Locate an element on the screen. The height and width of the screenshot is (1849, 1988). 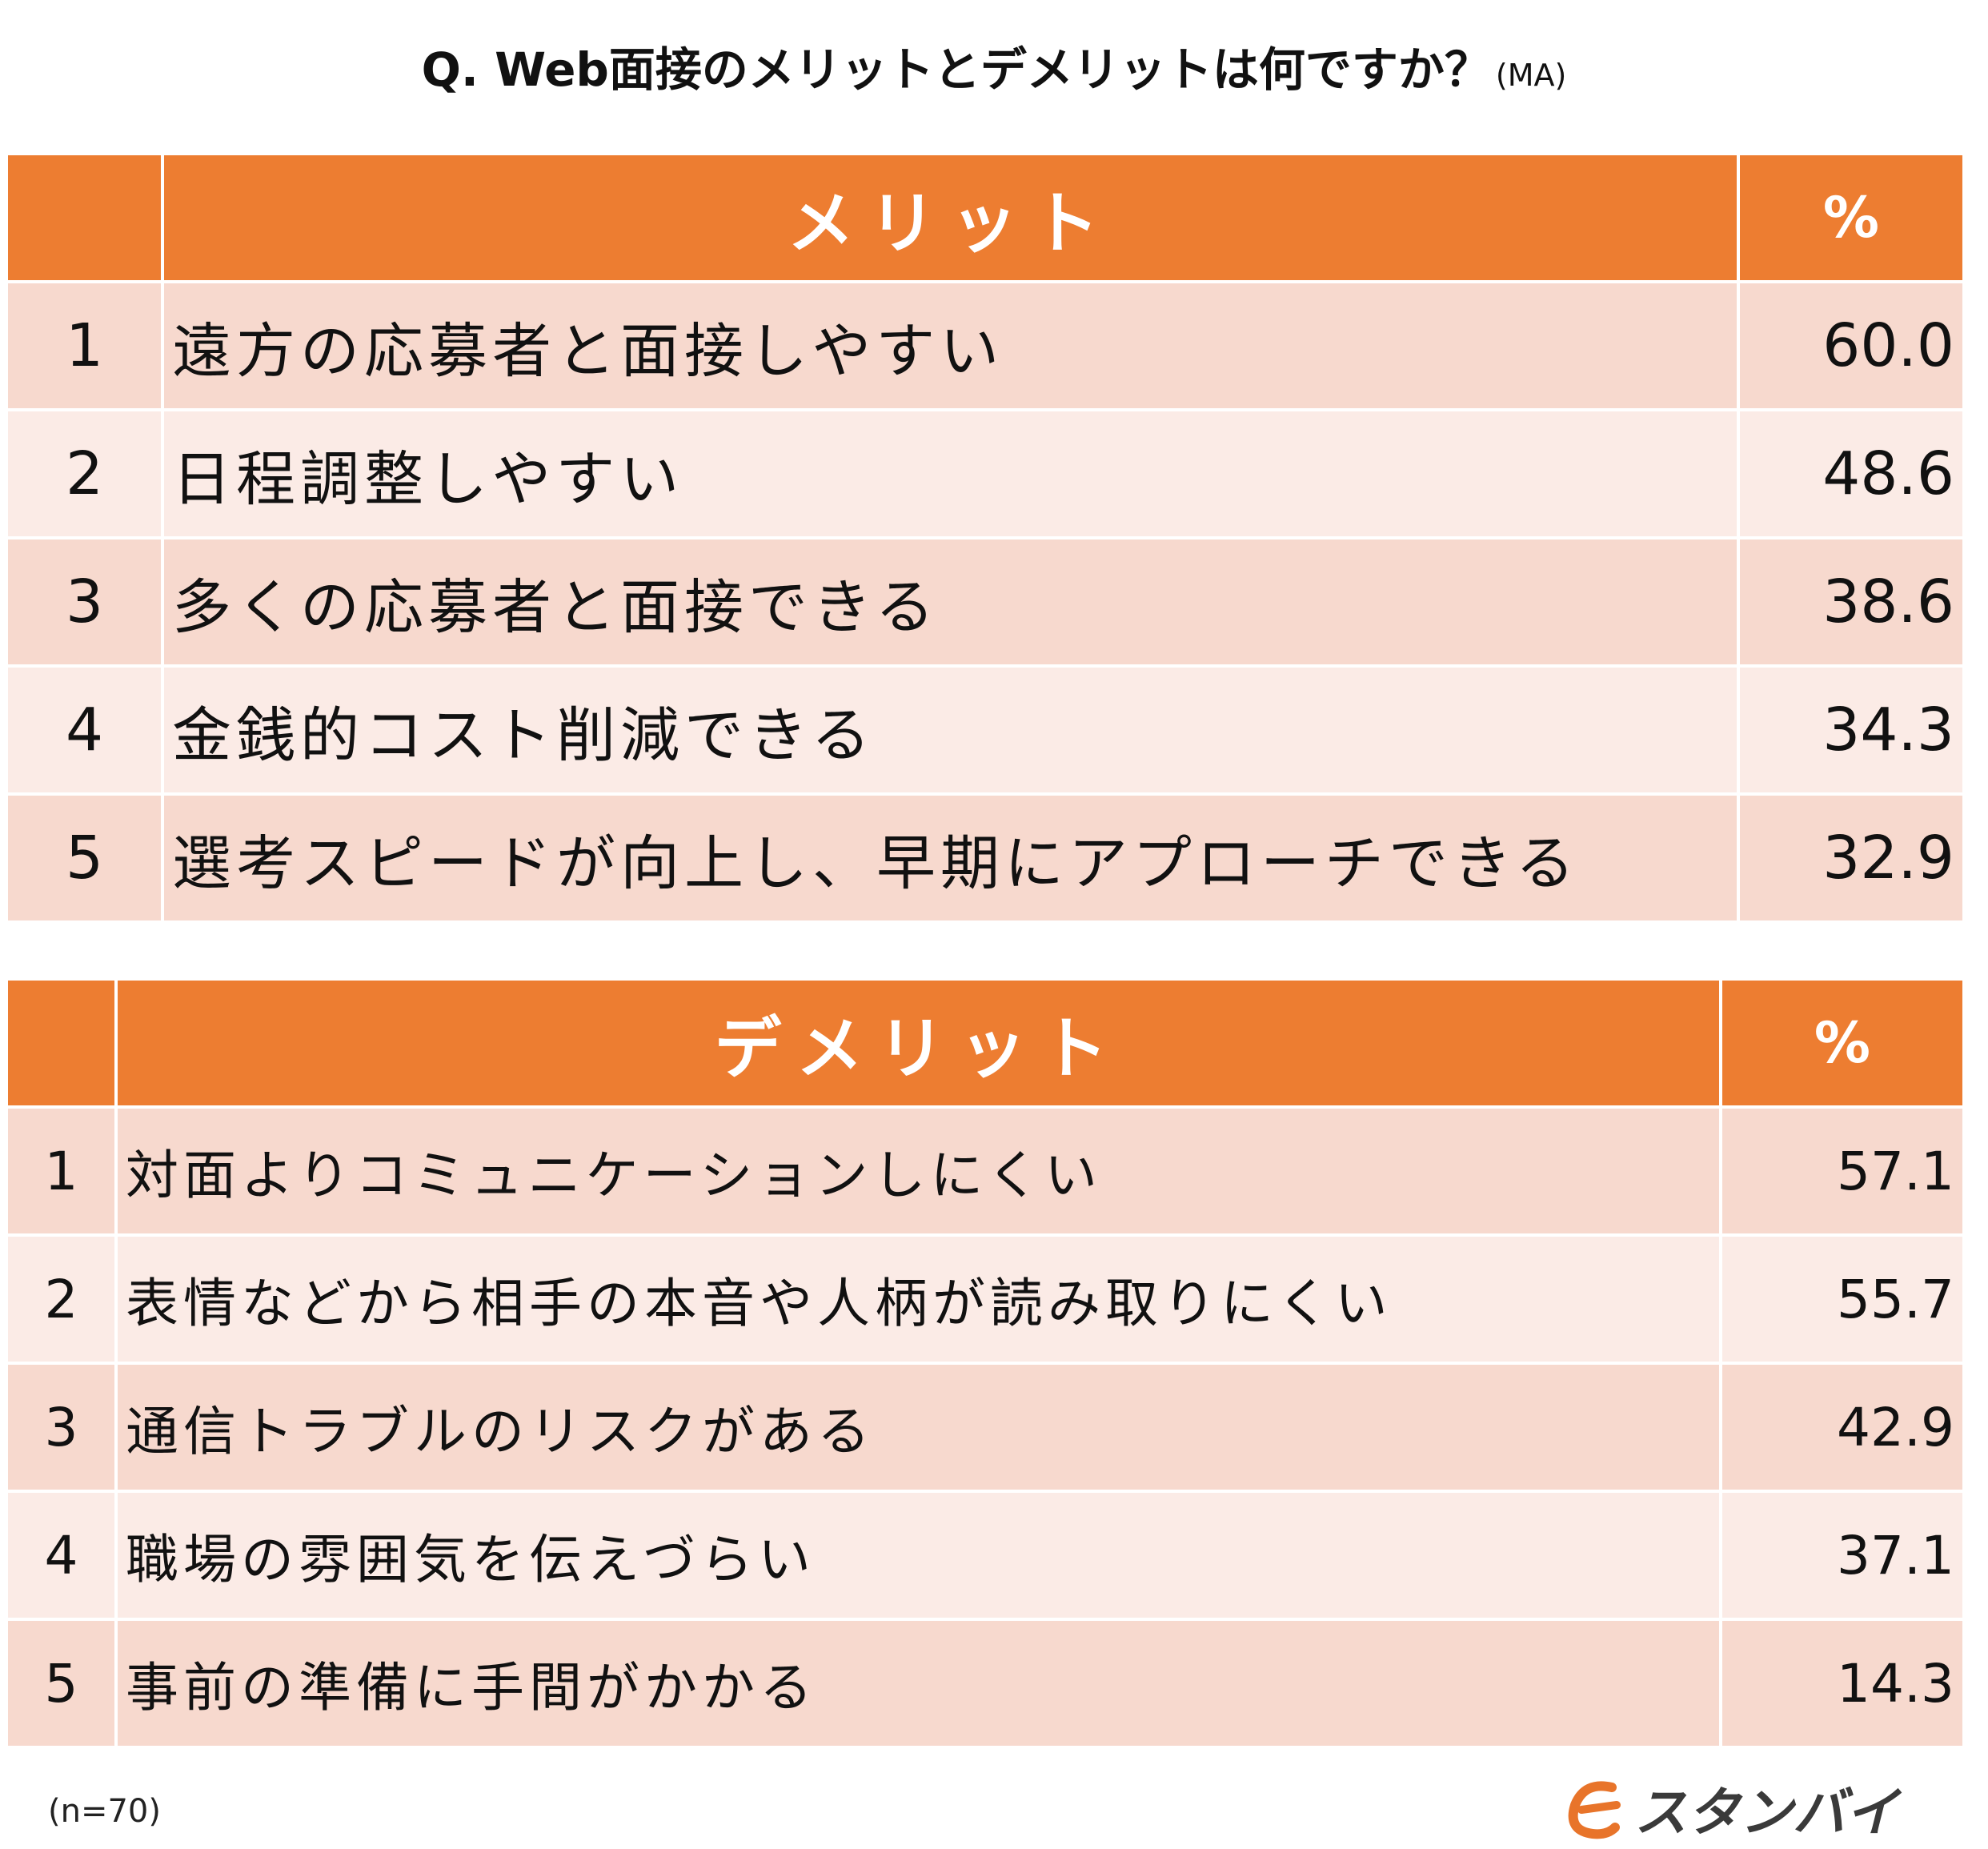
merit-header-label: メリット is located at coordinates (951, 217).